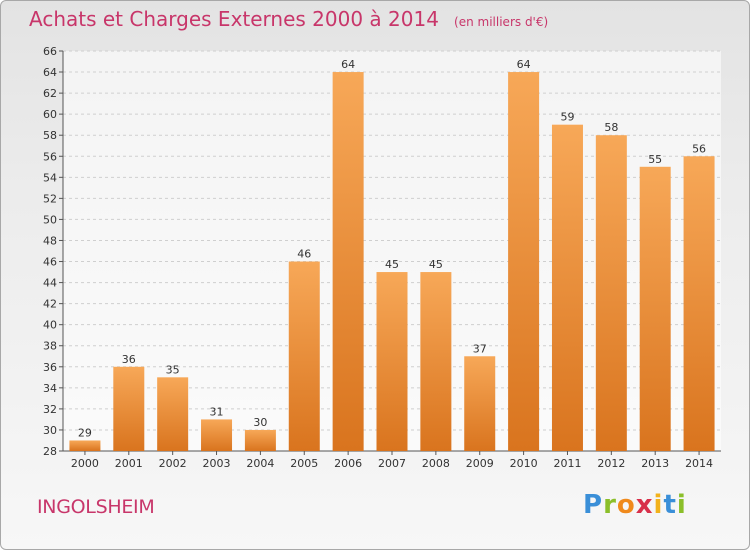 The height and width of the screenshot is (550, 750). What do you see at coordinates (50, 430) in the screenshot?
I see `y-tick-label: 30` at bounding box center [50, 430].